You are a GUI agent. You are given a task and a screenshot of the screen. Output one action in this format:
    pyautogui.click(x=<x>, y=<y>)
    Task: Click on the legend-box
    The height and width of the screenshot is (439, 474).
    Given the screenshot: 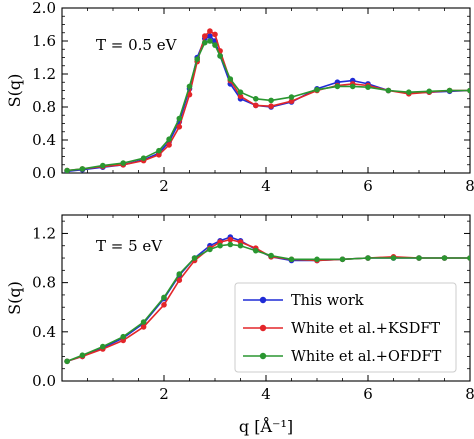 What is the action you would take?
    pyautogui.click(x=345, y=327)
    